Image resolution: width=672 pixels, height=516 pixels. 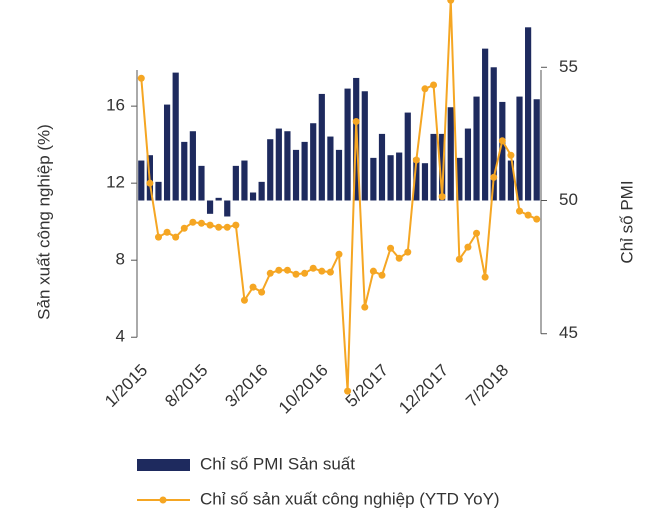 What do you see at coordinates (43, 222) in the screenshot?
I see `y-axis-title: Sản xuất công nghiệp (%)` at bounding box center [43, 222].